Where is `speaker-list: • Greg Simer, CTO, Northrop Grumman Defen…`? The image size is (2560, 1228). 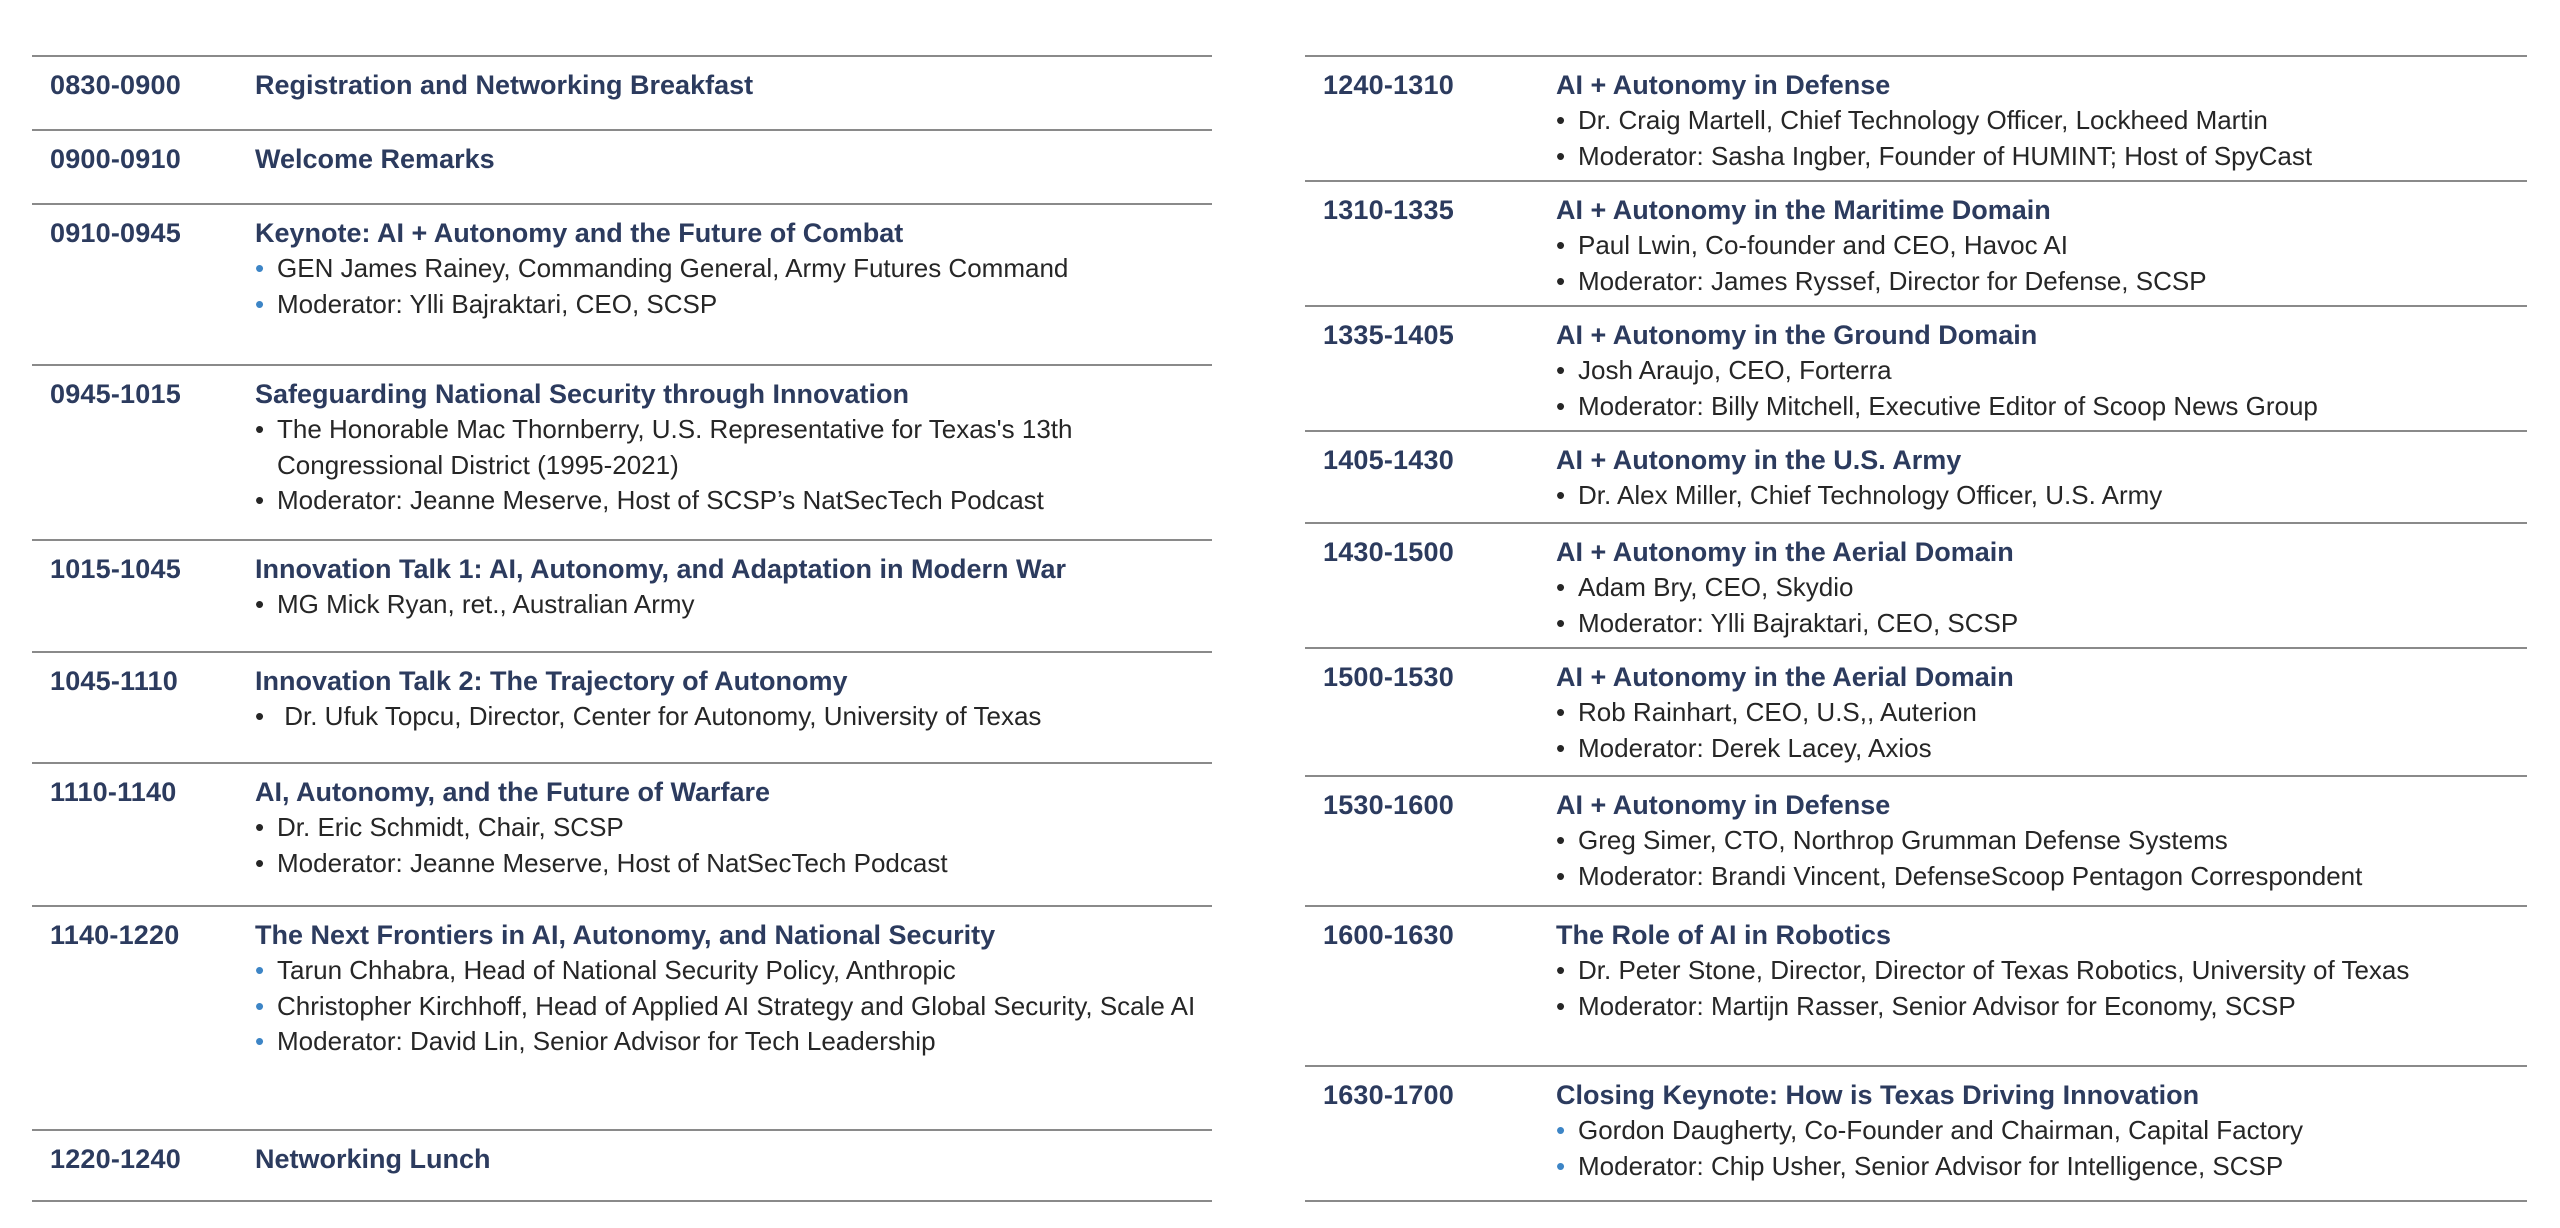 speaker-list: • Greg Simer, CTO, Northrop Grumman Defen… is located at coordinates (2041, 858).